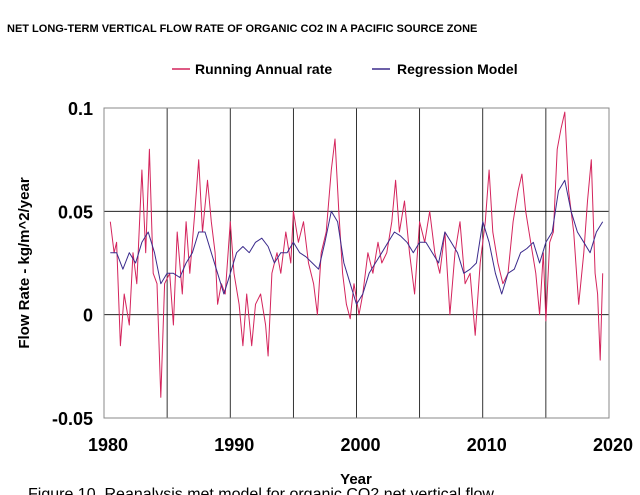  What do you see at coordinates (457, 69) in the screenshot?
I see `legend-label-regression-model: Regression Model` at bounding box center [457, 69].